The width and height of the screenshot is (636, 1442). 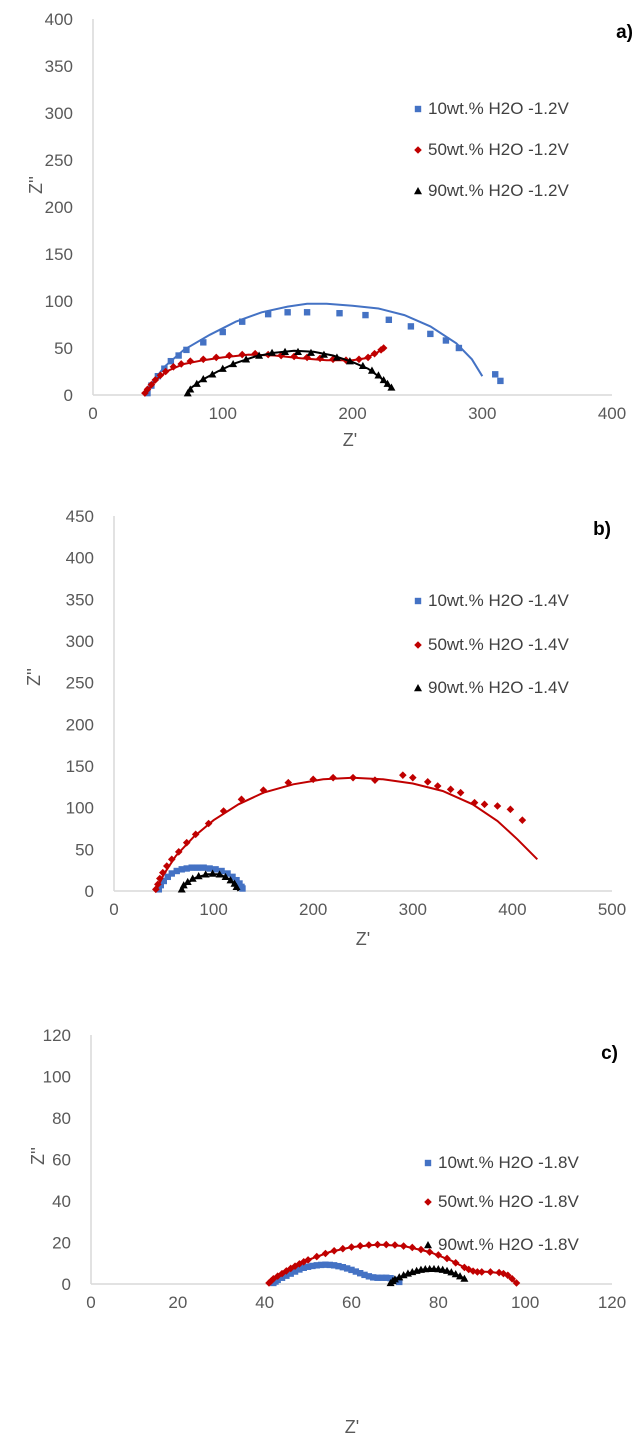 What do you see at coordinates (313, 909) in the screenshot?
I see `x-tick-label: 200` at bounding box center [313, 909].